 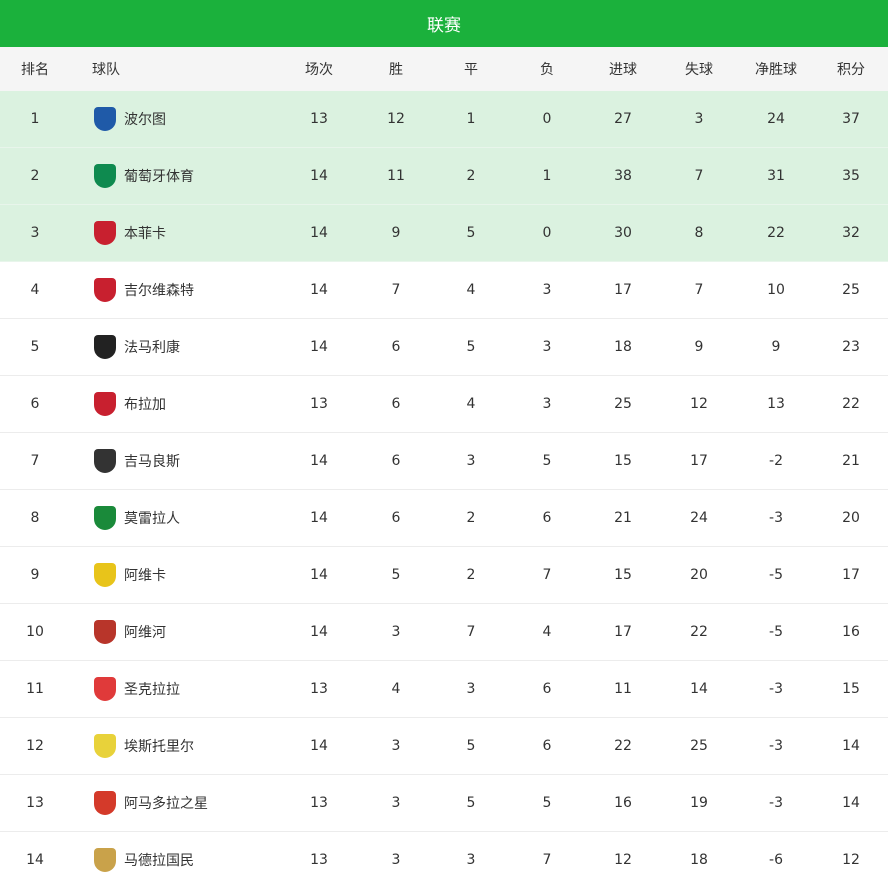 I want to click on cell-lost: 6, so click(x=547, y=746).